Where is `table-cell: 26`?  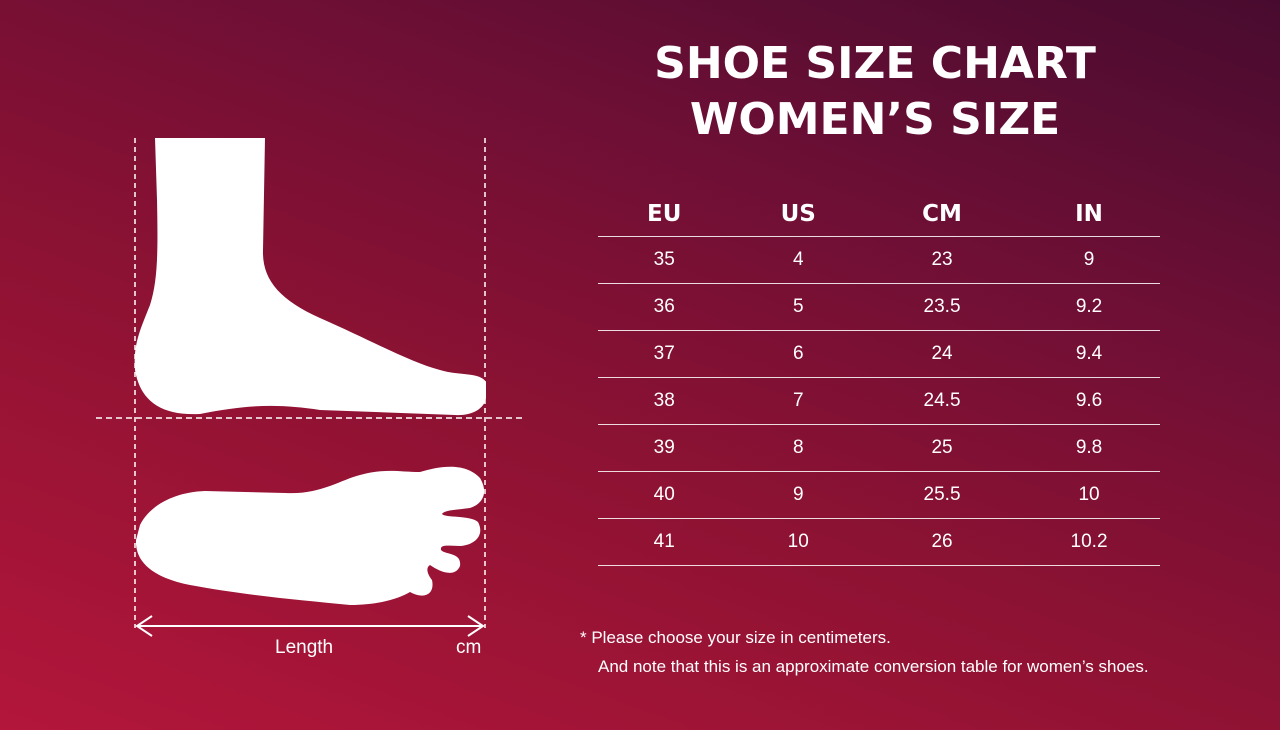
table-cell: 26 is located at coordinates (942, 542).